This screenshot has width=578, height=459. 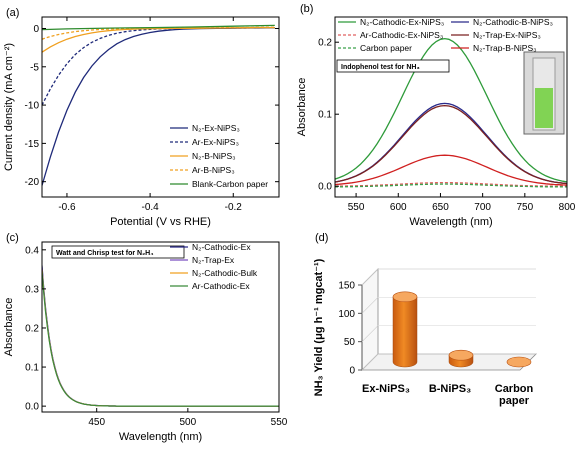 I want to click on y-tick-label-b: 0.1, so click(x=325, y=115).